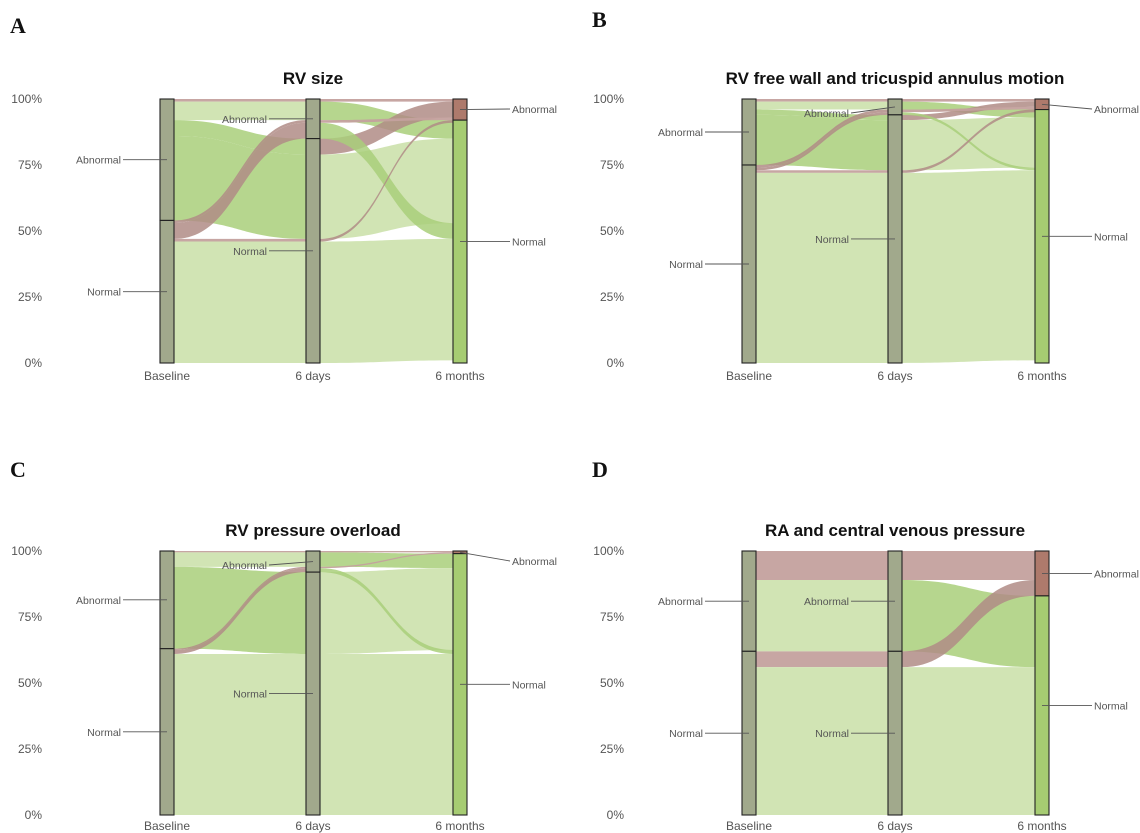  What do you see at coordinates (895, 530) in the screenshot?
I see `chart-title: RA and central venous pressure` at bounding box center [895, 530].